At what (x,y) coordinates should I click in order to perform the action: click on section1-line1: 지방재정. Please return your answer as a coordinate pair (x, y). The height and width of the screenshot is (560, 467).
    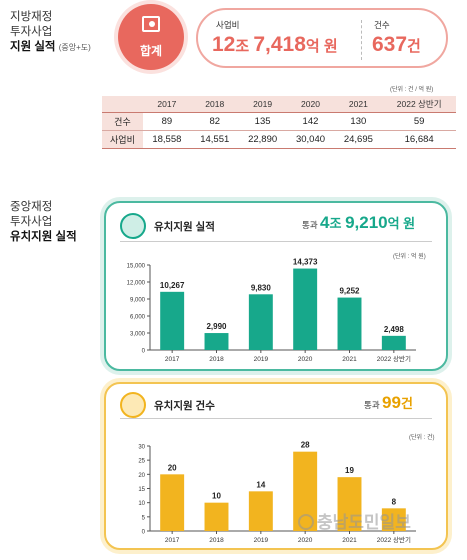
    Looking at the image, I should click on (31, 17).